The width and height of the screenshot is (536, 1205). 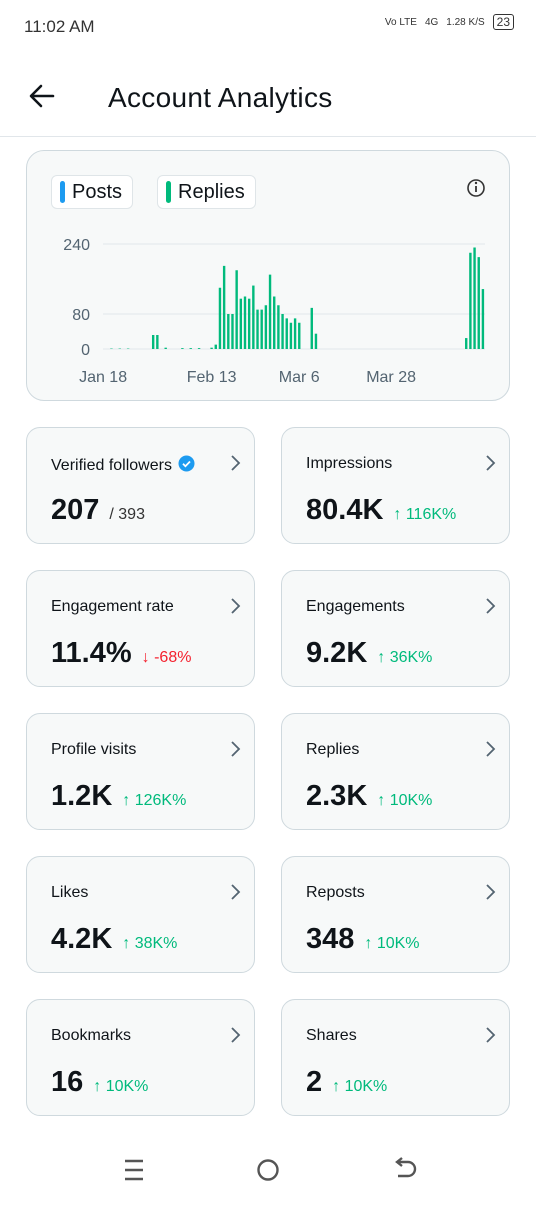 I want to click on speed: 1.28 K/S, so click(x=465, y=22).